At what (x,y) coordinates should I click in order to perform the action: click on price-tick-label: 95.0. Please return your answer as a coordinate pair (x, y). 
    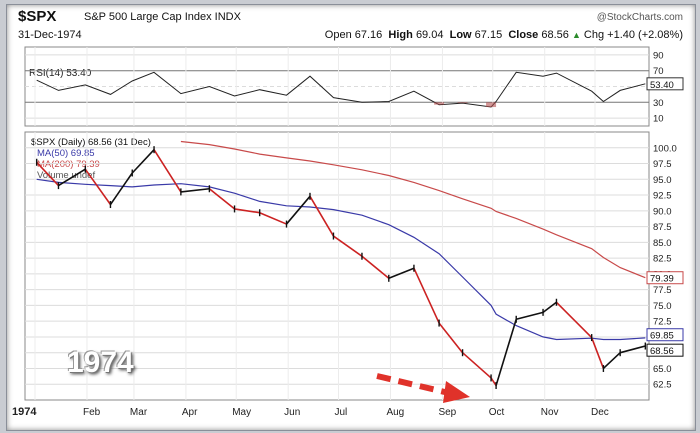
    Looking at the image, I should click on (662, 180).